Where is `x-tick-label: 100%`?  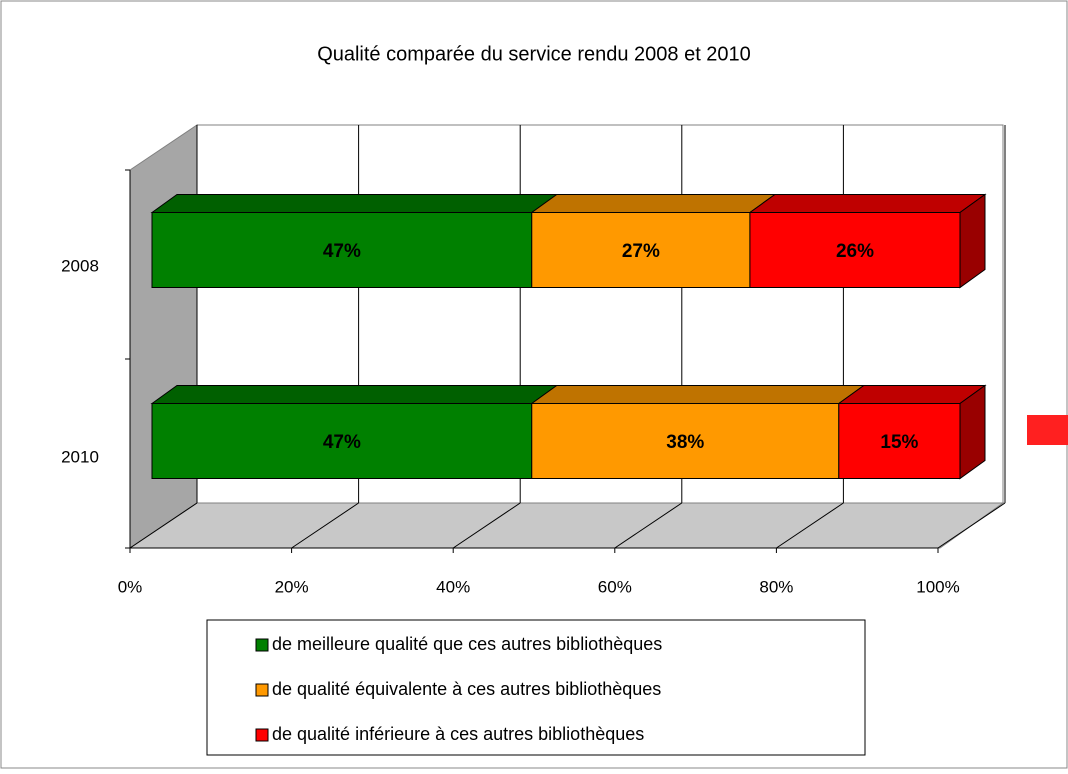 x-tick-label: 100% is located at coordinates (937, 586).